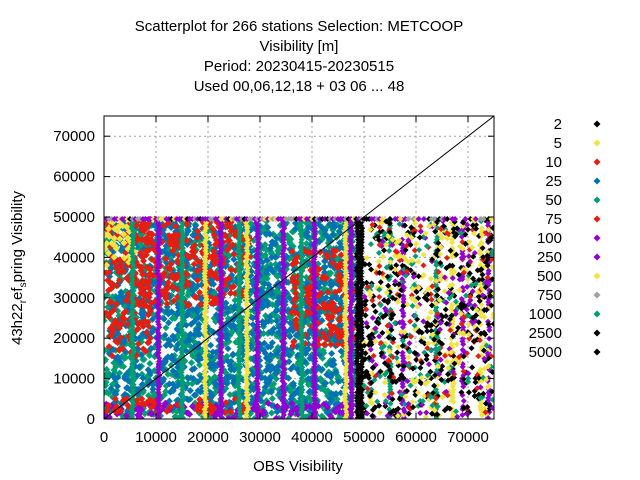 The height and width of the screenshot is (480, 640). I want to click on chart-title-line-3: Period: 20230415-20230515, so click(299, 66).